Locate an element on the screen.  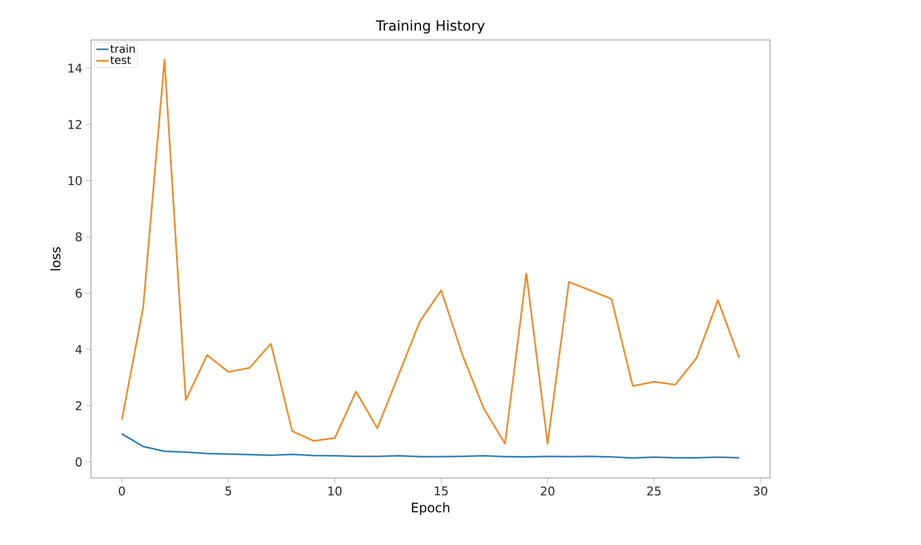
x-axis-title: Epoch is located at coordinates (431, 508).